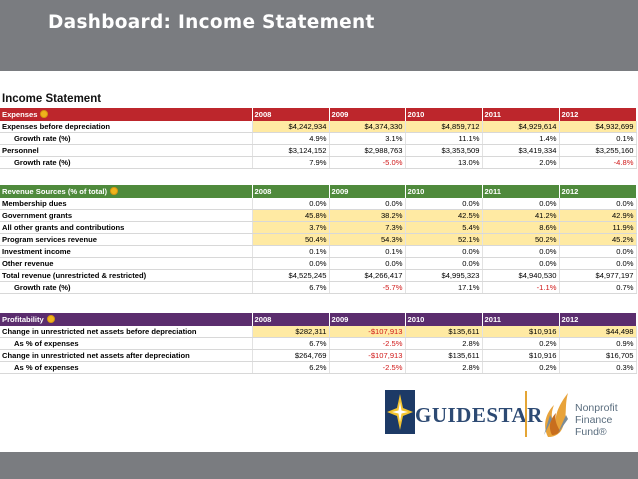 The width and height of the screenshot is (638, 479). Describe the element at coordinates (598, 240) in the screenshot. I see `cell-value: 45.2%` at that location.